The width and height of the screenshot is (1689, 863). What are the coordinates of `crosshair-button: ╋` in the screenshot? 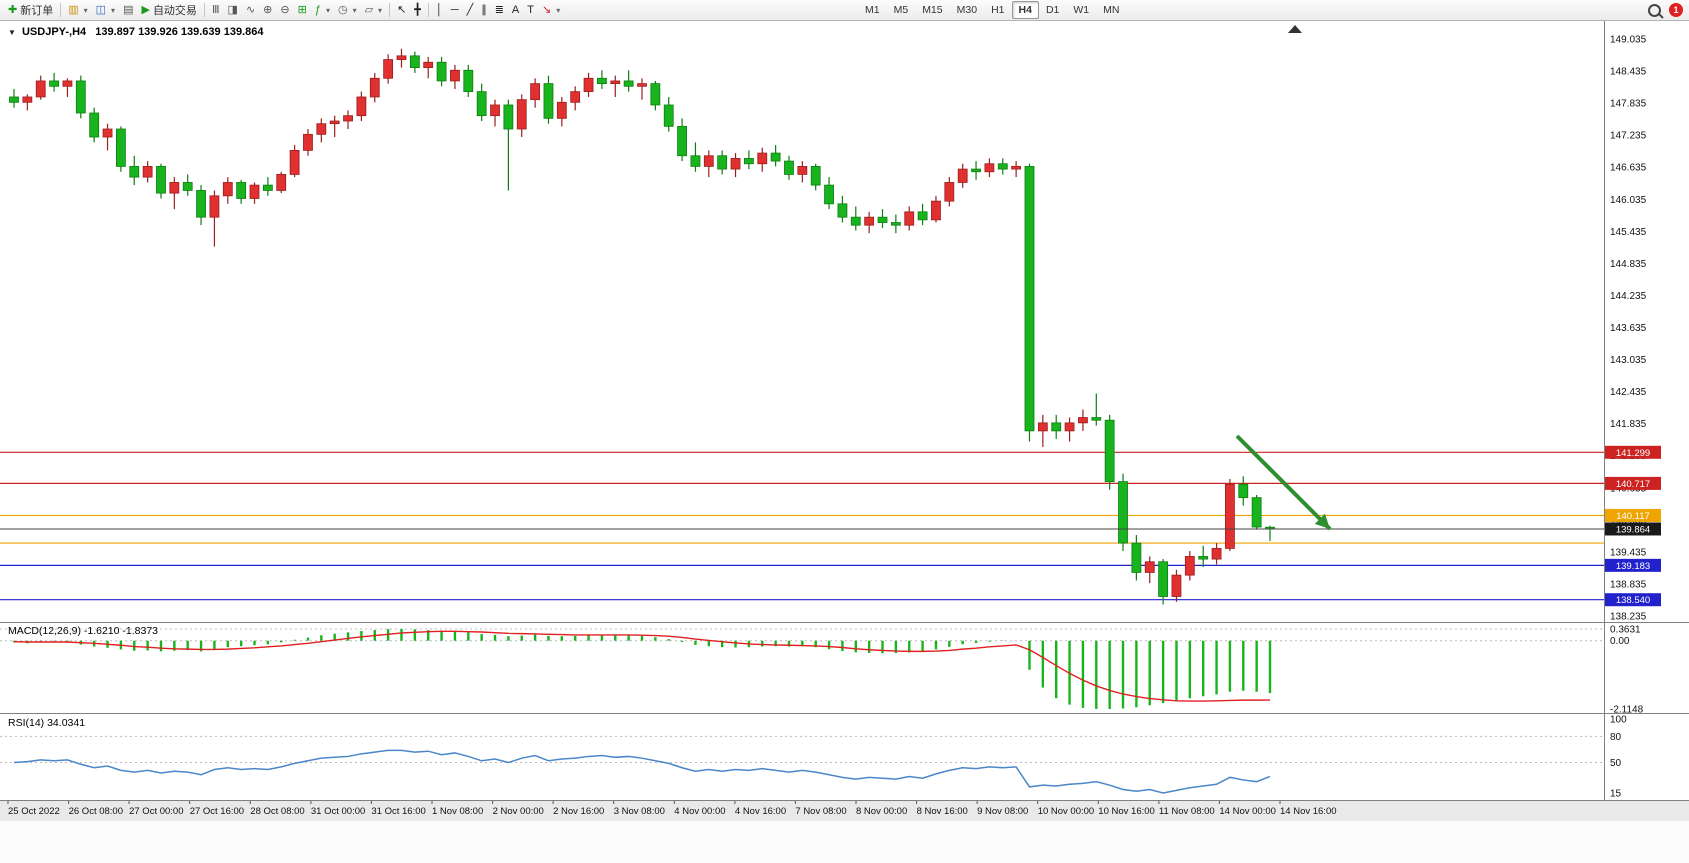 It's located at (417, 10).